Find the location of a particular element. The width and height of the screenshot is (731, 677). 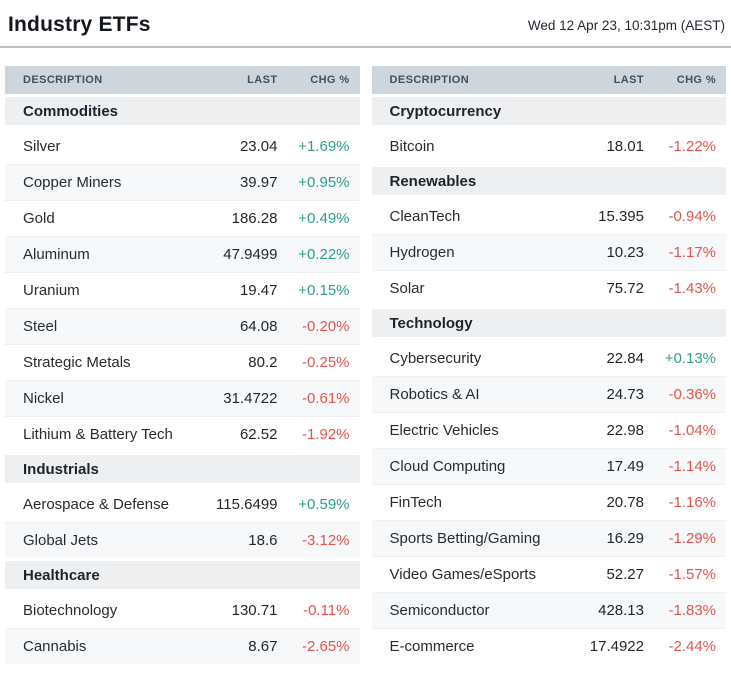

table-row: Cannabis 8.67 -2.65% is located at coordinates (182, 646).